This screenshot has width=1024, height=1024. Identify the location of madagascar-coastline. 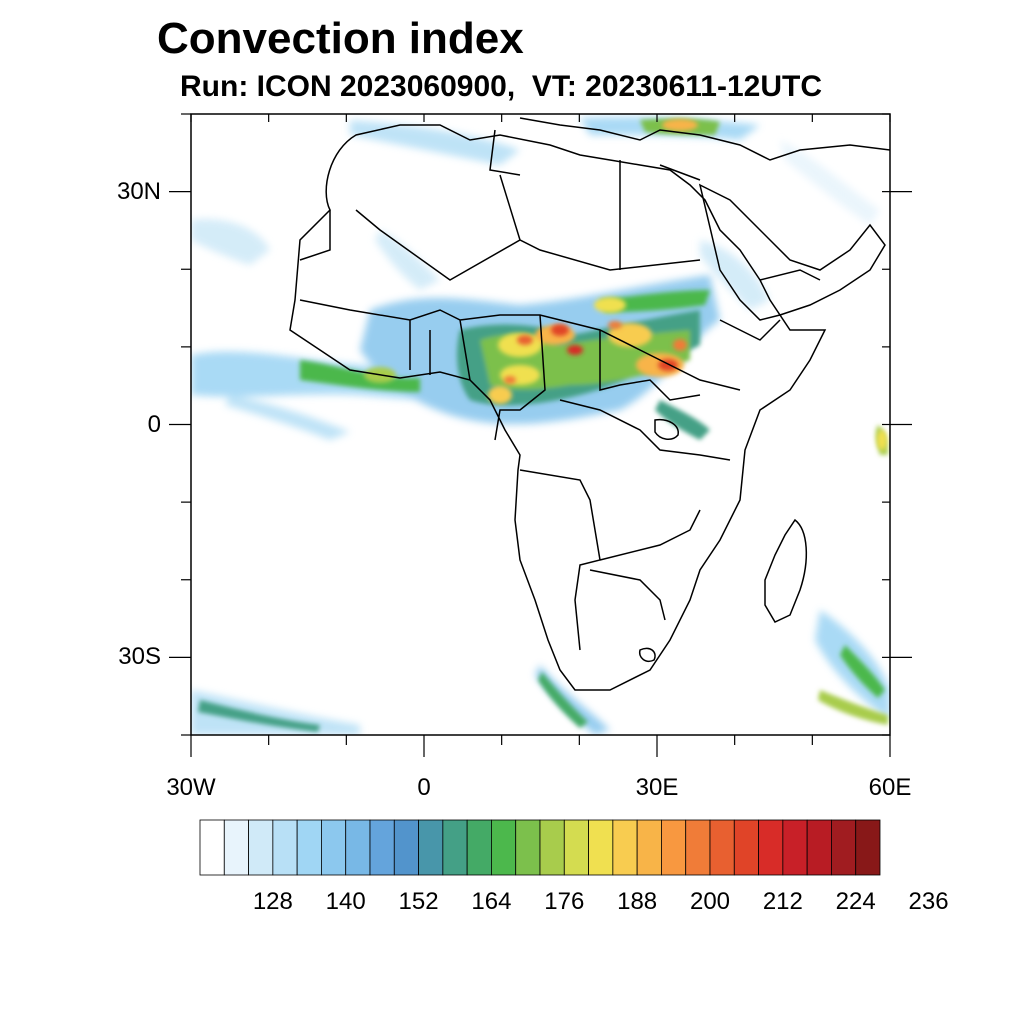
(786, 570).